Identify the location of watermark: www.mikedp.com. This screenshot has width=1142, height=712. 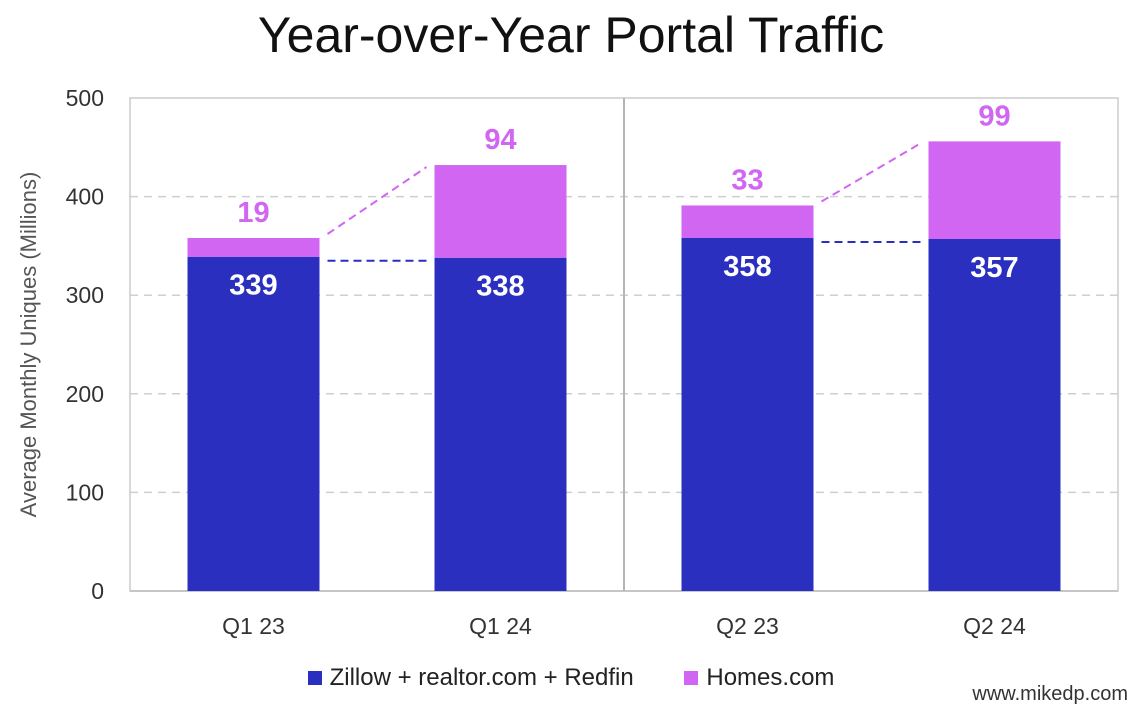
(1050, 694).